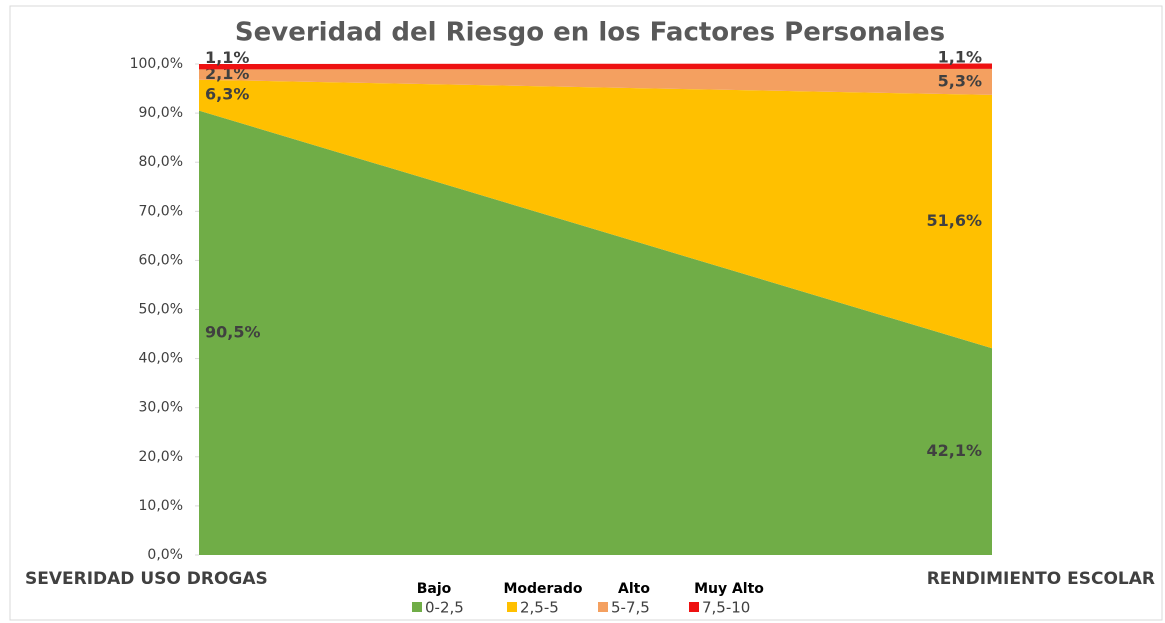 The height and width of the screenshot is (623, 1165). I want to click on x-tick-label: RENDIMIENTO ESCOLAR, so click(1041, 579).